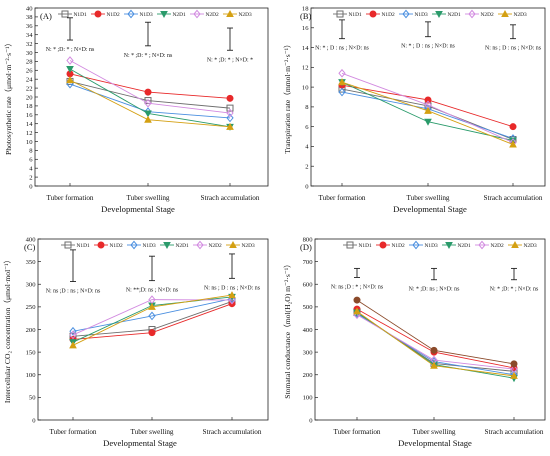  Describe the element at coordinates (287, 96) in the screenshot. I see `y-axis-label: Transpiration rate（mmol·m⁻²·s⁻¹）` at that location.